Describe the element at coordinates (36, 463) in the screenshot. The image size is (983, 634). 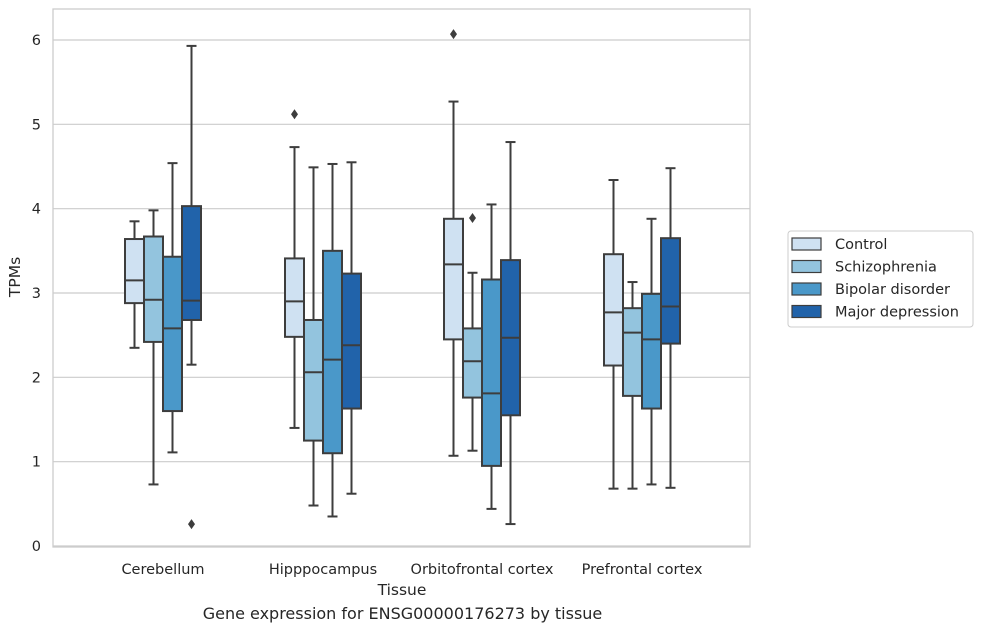
I see `y-tick-label: 1` at that location.